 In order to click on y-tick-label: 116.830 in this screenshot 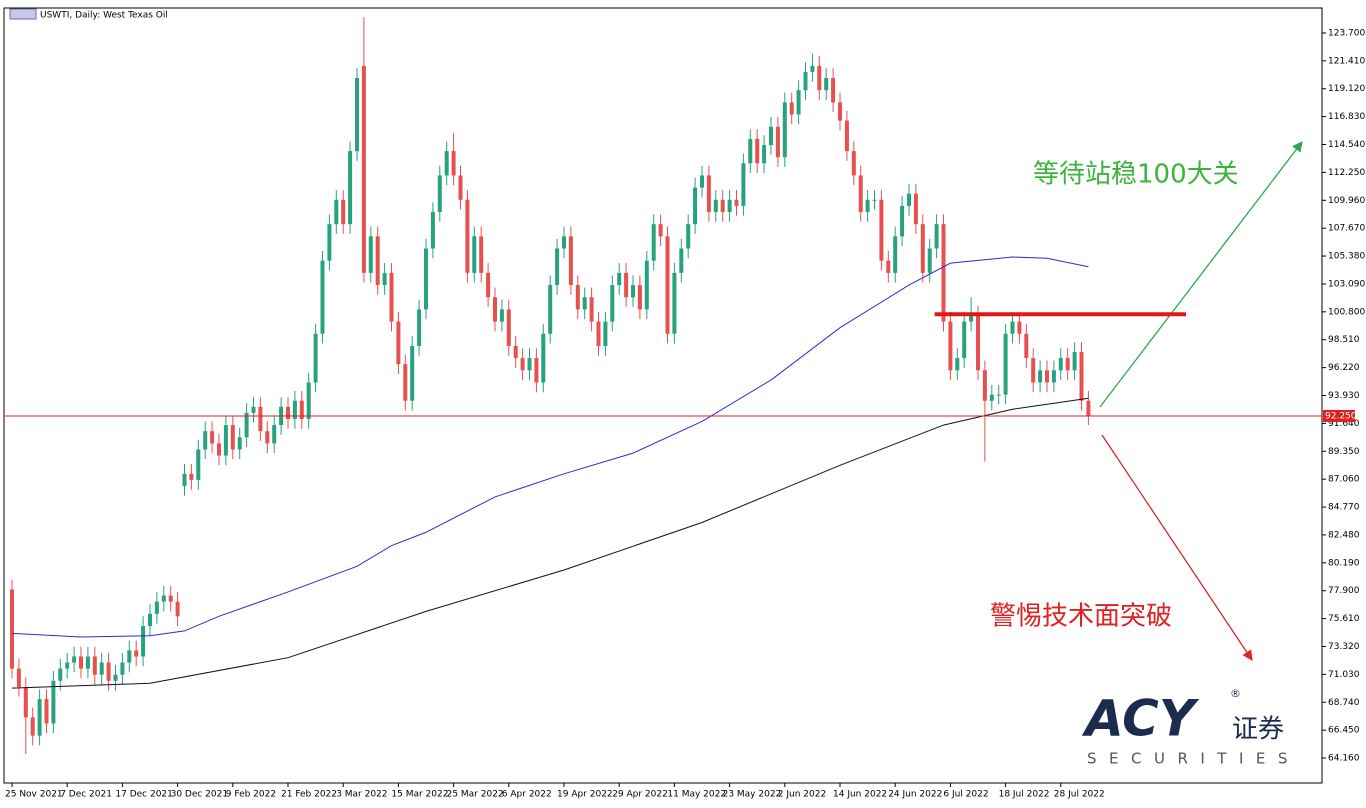, I will do `click(1346, 117)`.